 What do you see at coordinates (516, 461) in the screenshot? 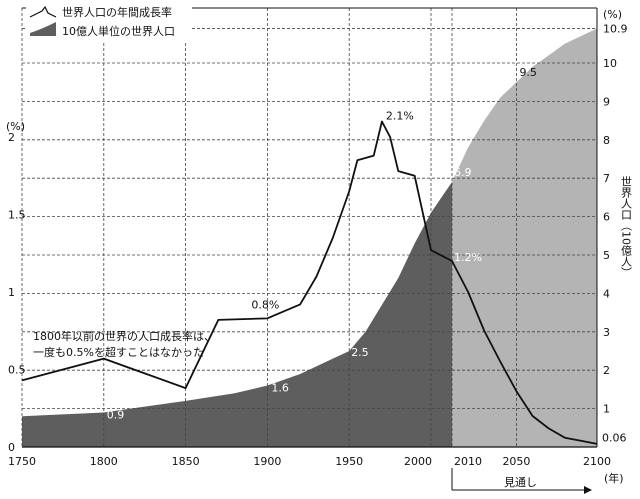
I see `x-tick-label-2050: 2050` at bounding box center [516, 461].